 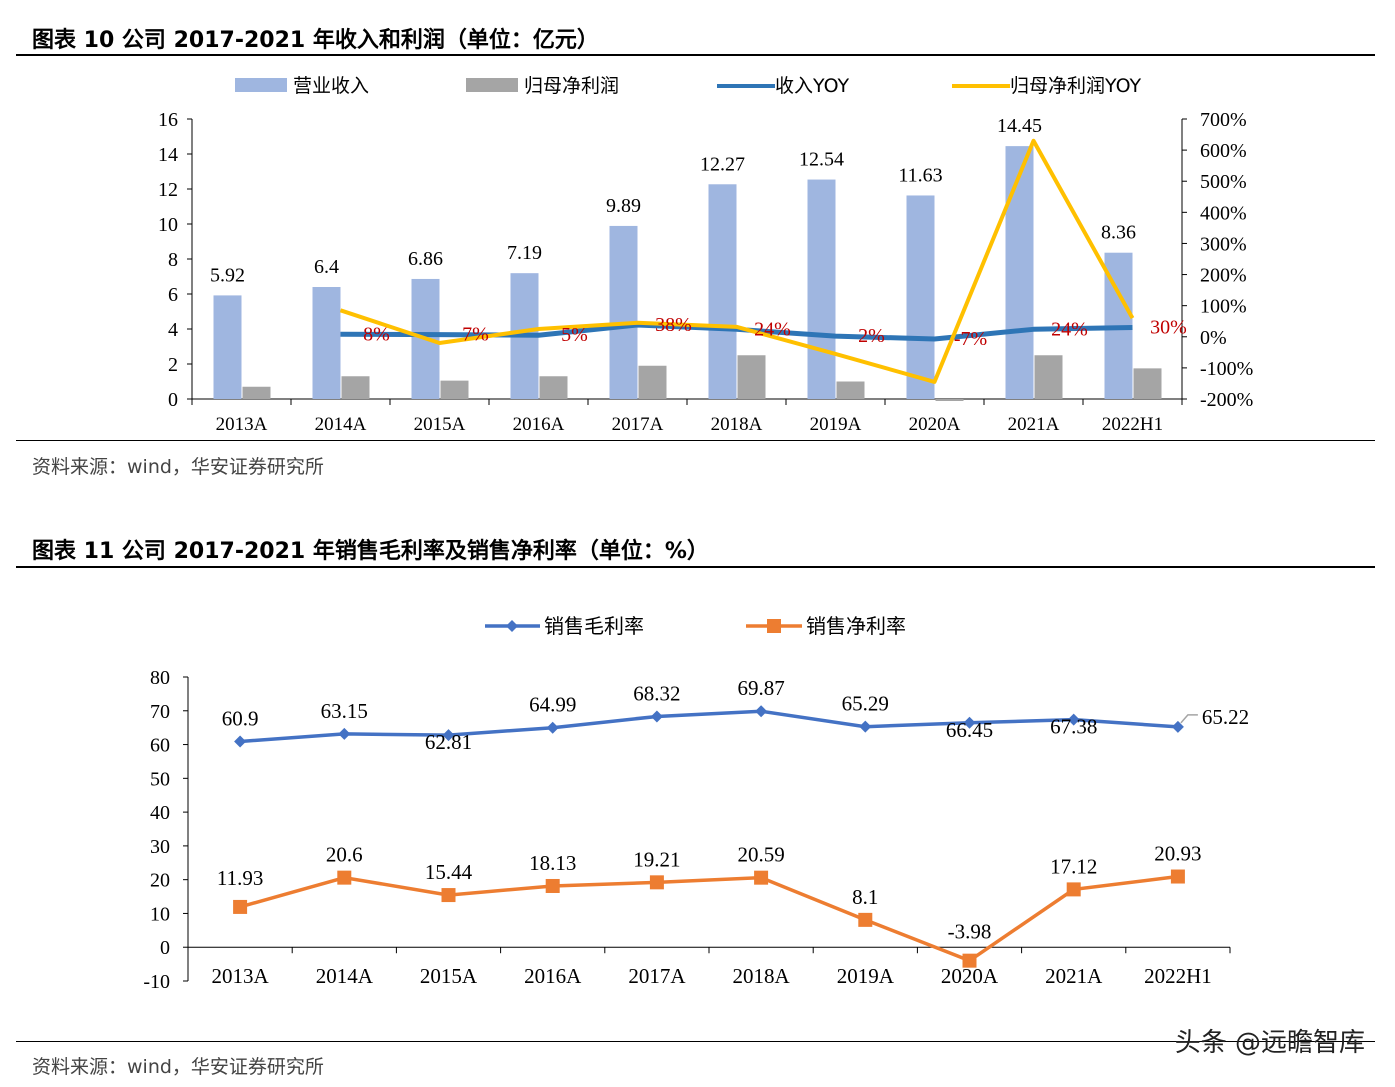 What do you see at coordinates (492, 85) in the screenshot?
I see `legend-swatch` at bounding box center [492, 85].